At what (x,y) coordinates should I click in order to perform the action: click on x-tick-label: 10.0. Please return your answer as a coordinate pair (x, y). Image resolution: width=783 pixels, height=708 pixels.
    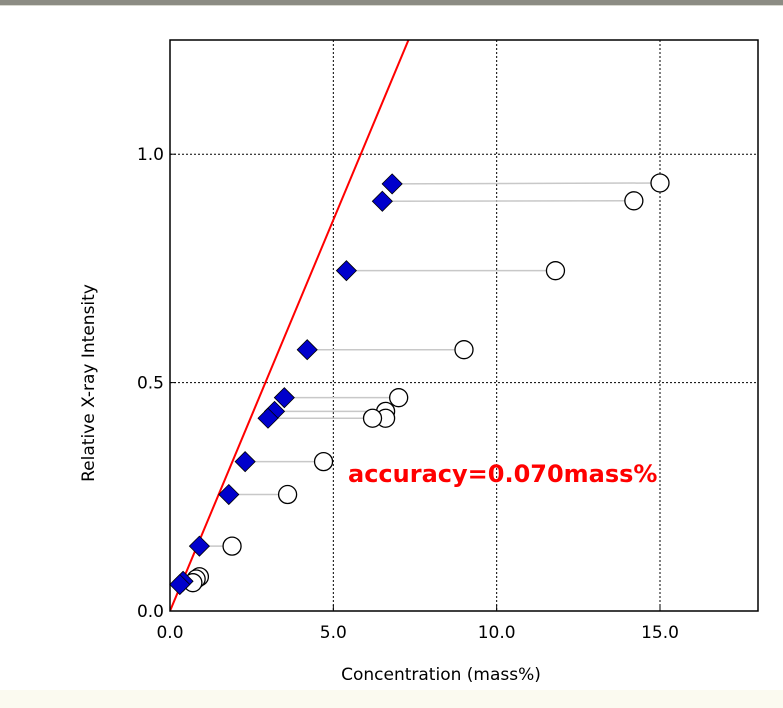
    Looking at the image, I should click on (497, 633).